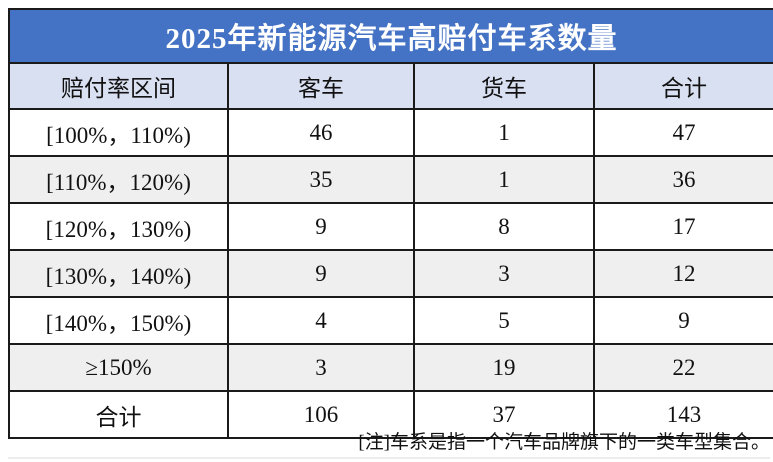 Image resolution: width=773 pixels, height=462 pixels. I want to click on table-row: [130%，140%) 9 3 12, so click(390, 273).